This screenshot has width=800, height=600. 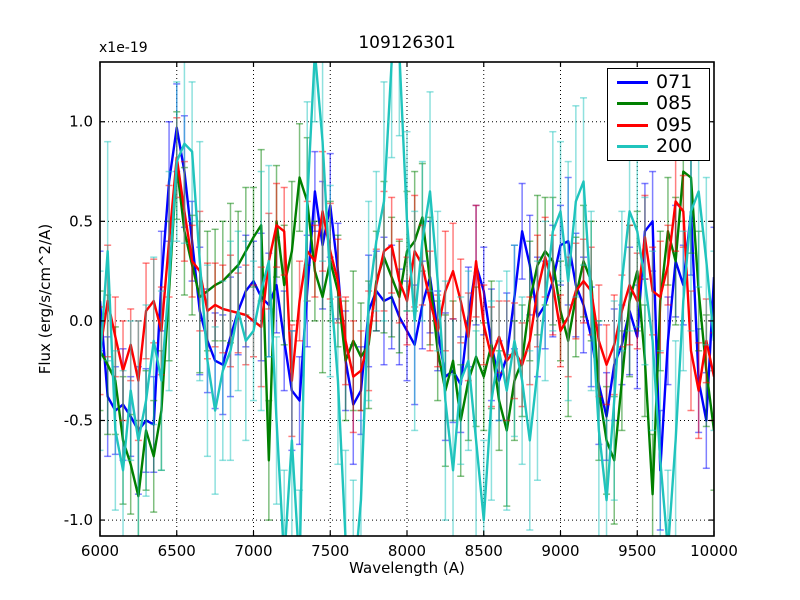 I want to click on x-tick-label: 7500, so click(x=330, y=551).